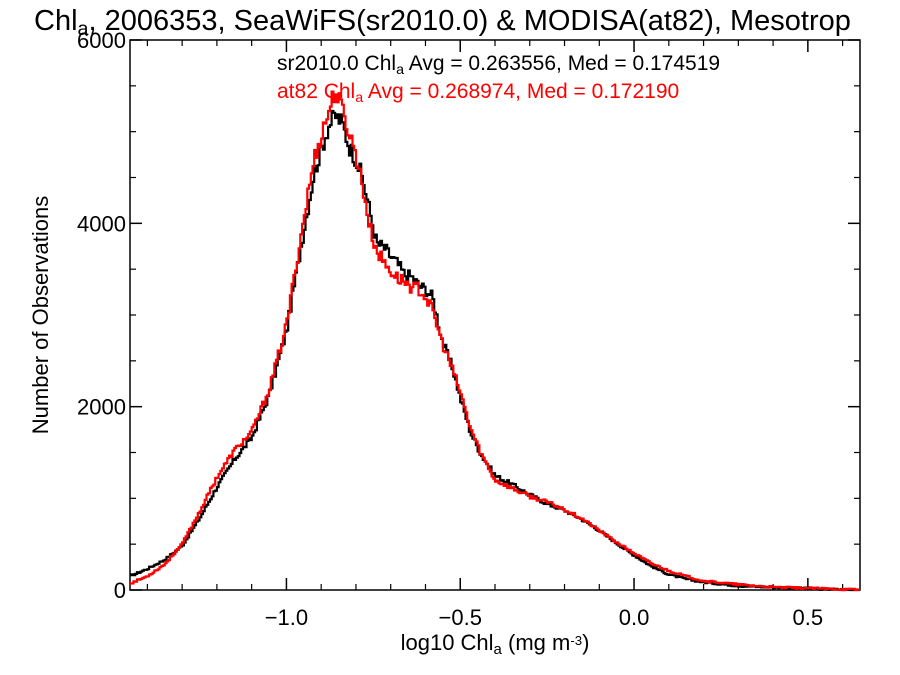 The image size is (900, 675). I want to click on y-tick-label: 6000, so click(101, 40).